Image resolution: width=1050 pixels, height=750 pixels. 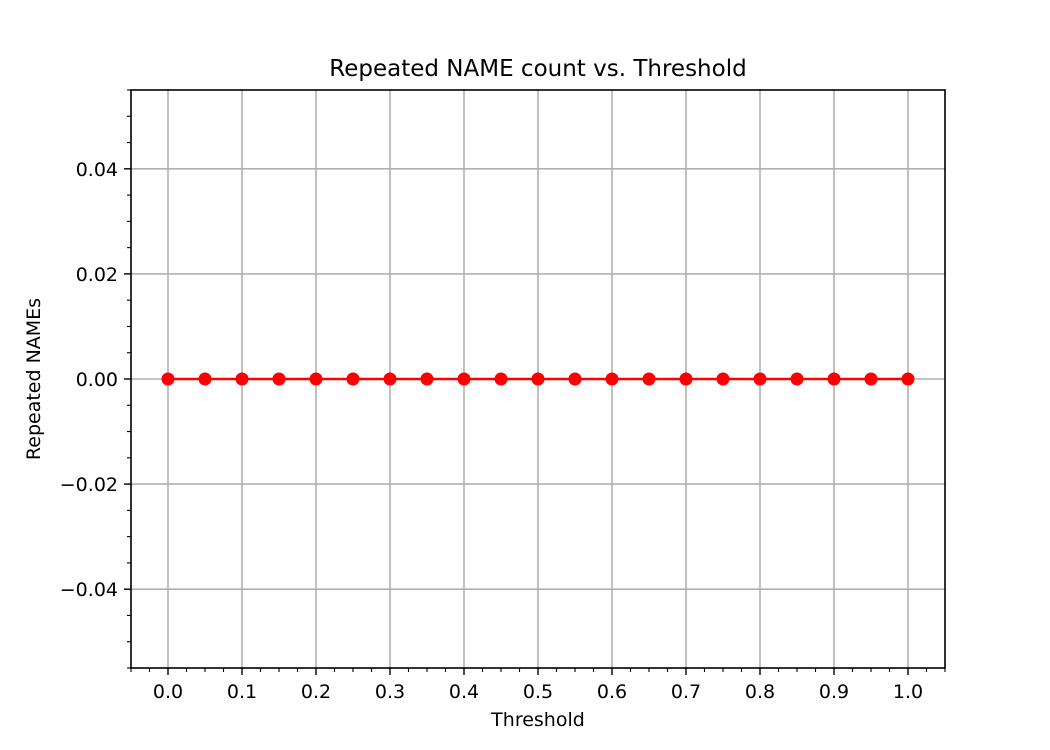 I want to click on y-tick-label: 0.02, so click(x=97, y=275).